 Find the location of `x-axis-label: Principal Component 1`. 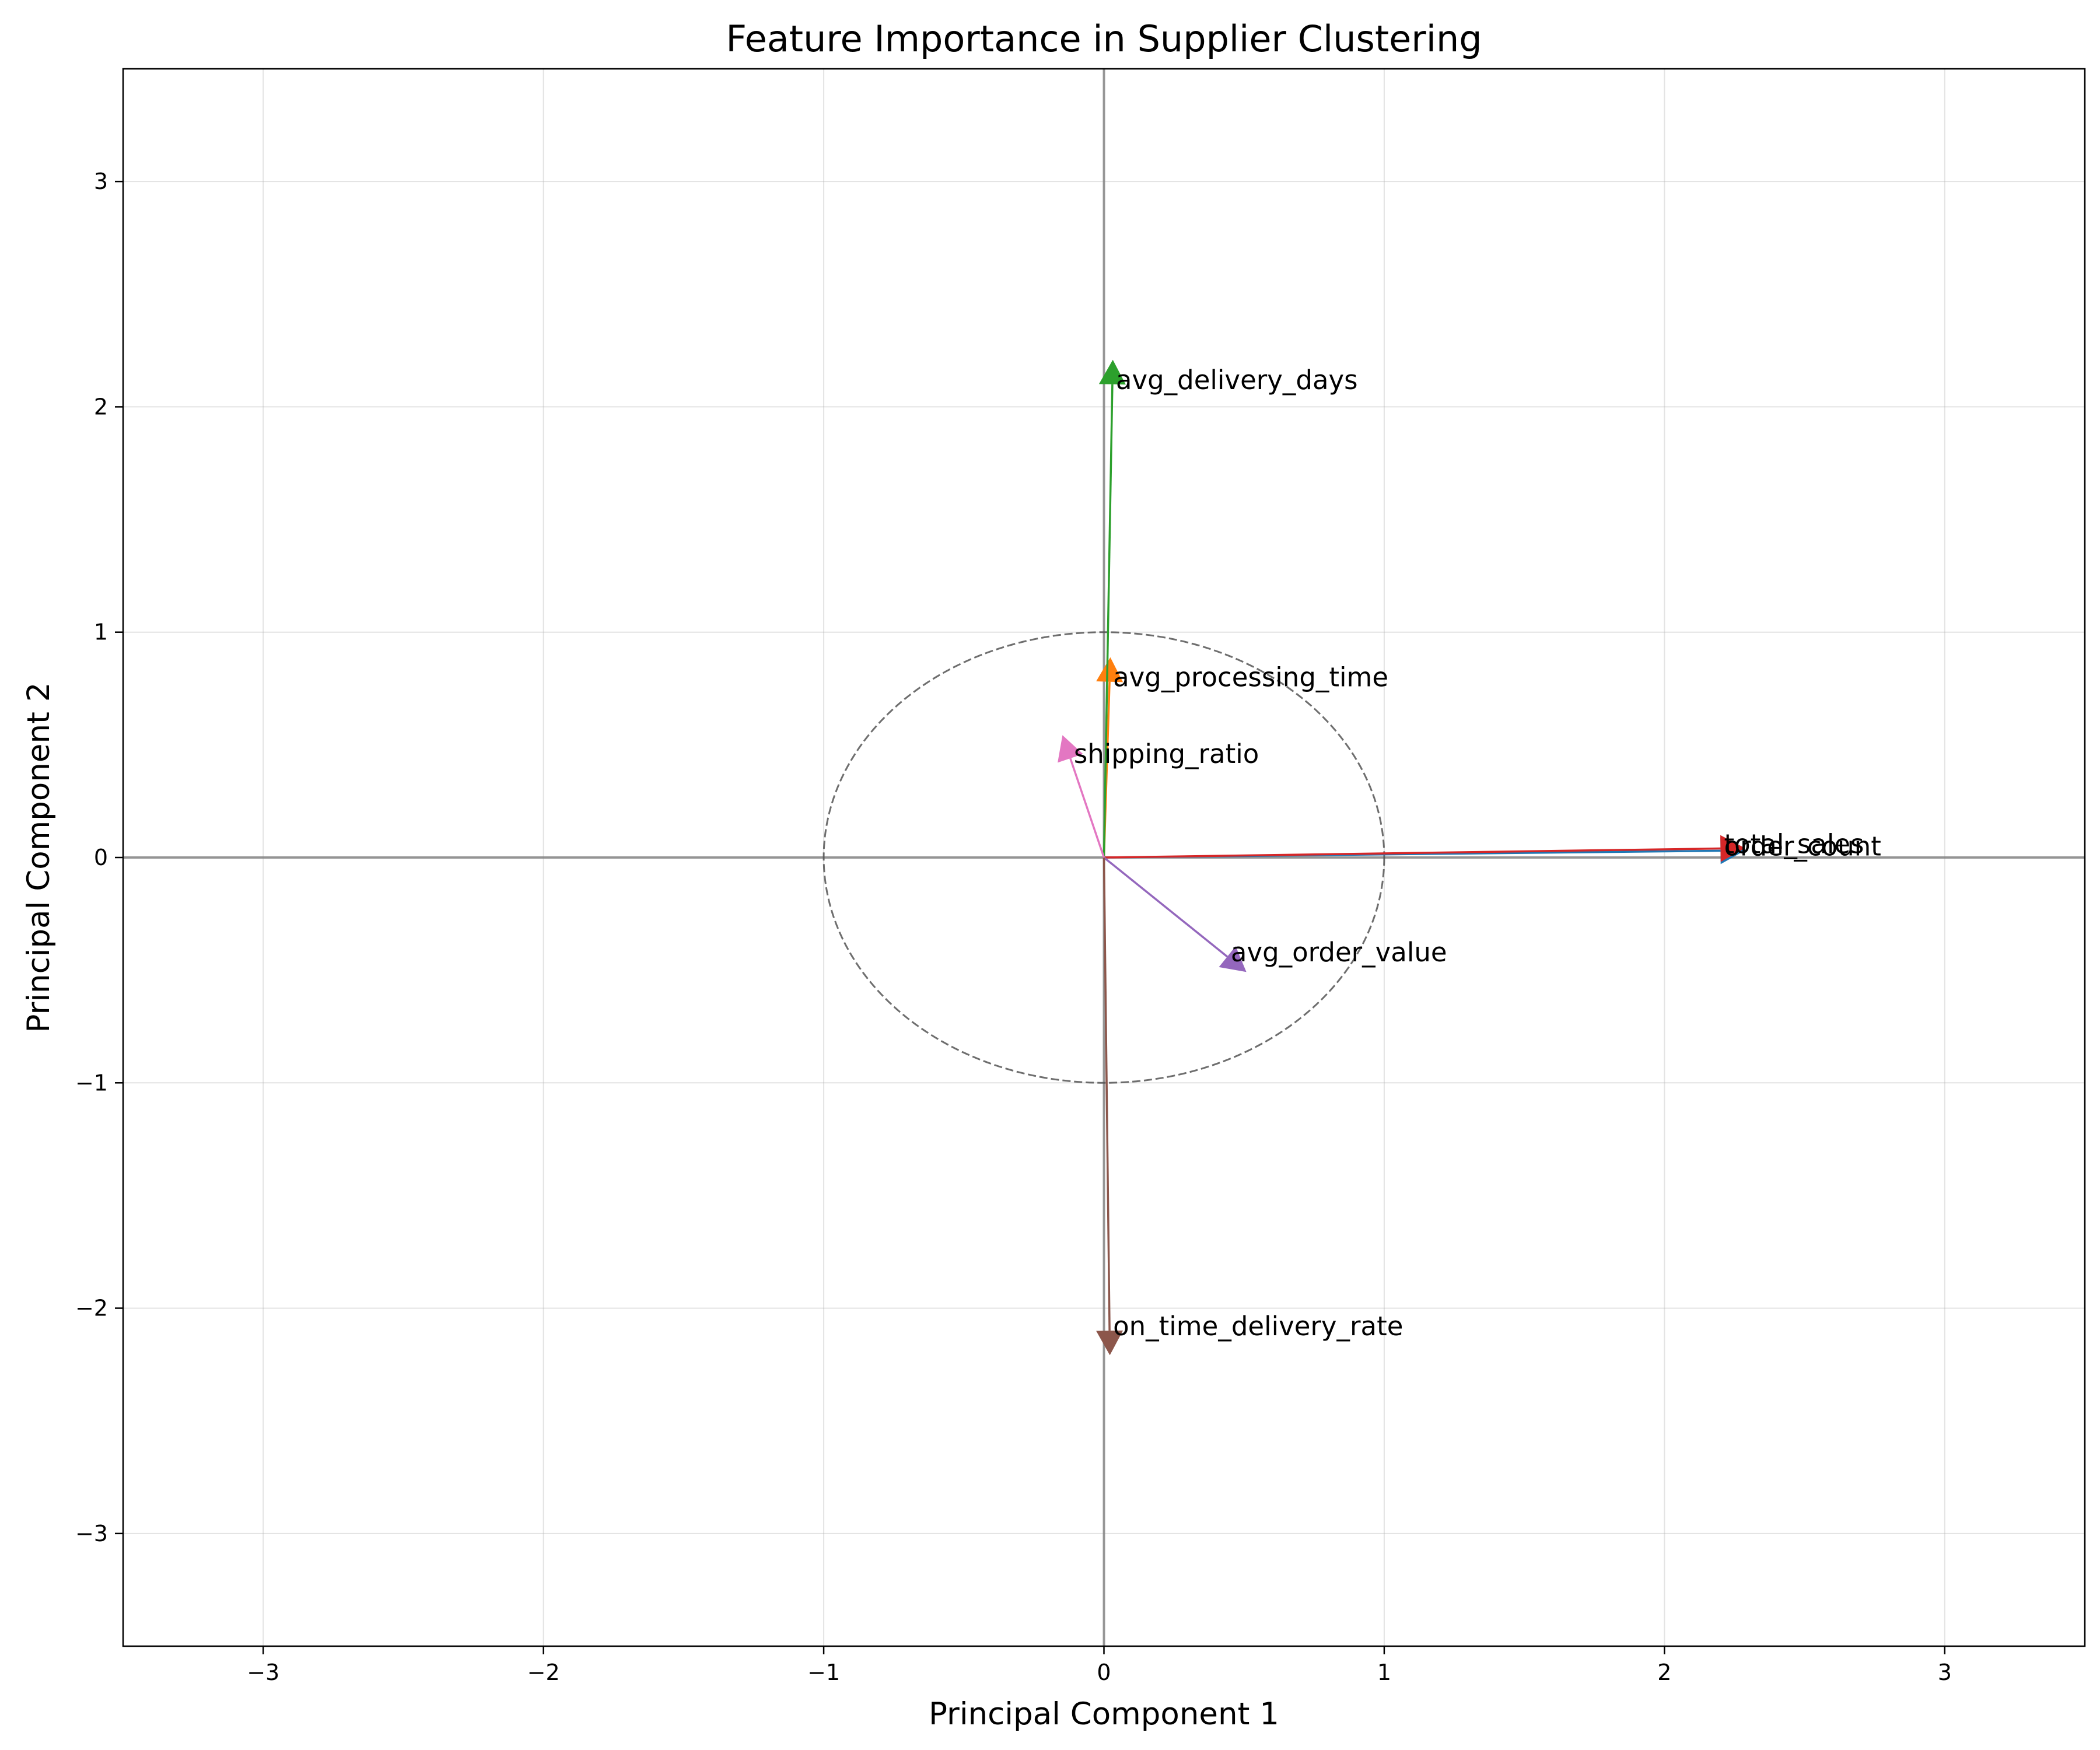

x-axis-label: Principal Component 1 is located at coordinates (1104, 1714).